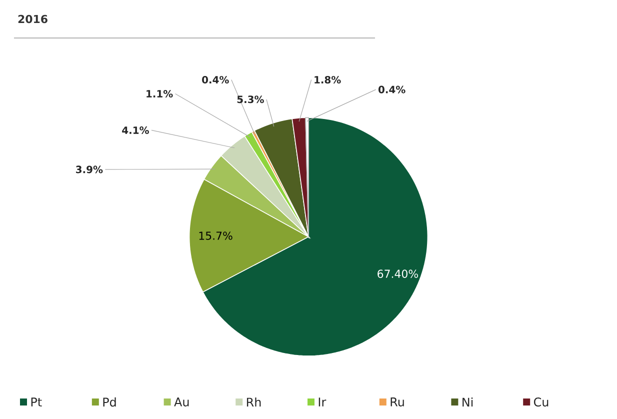  I want to click on legend-label: Pt, so click(36, 402).